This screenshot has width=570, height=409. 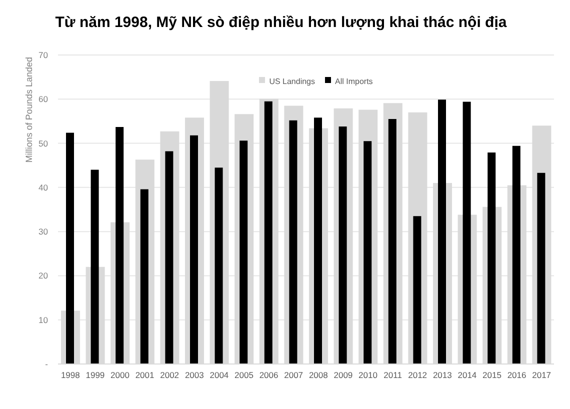 I want to click on legend-label: US Landings, so click(x=292, y=81).